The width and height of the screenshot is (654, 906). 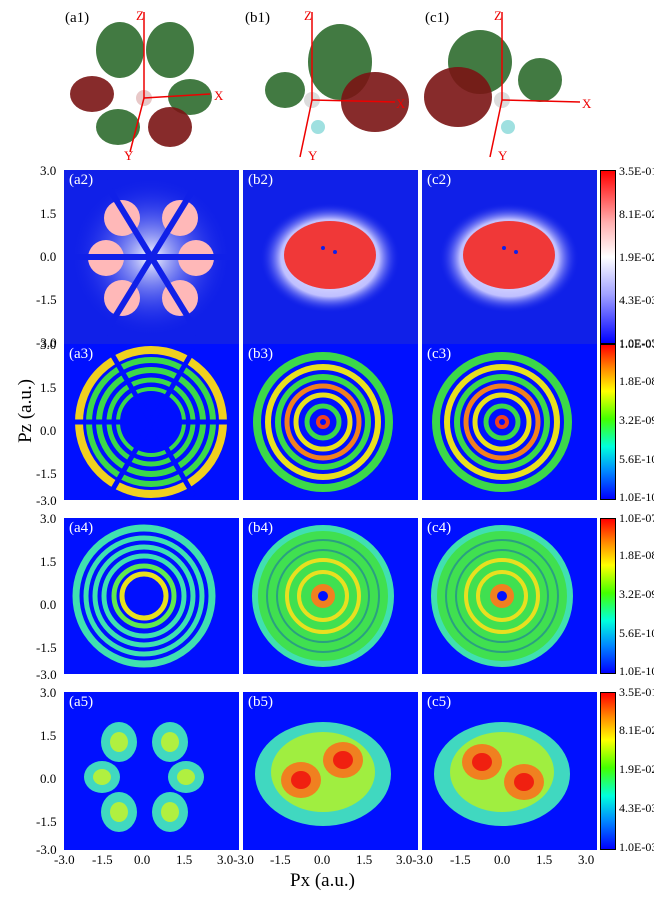 What do you see at coordinates (25, 411) in the screenshot?
I see `y-axis-label: Pz (a.u.)` at bounding box center [25, 411].